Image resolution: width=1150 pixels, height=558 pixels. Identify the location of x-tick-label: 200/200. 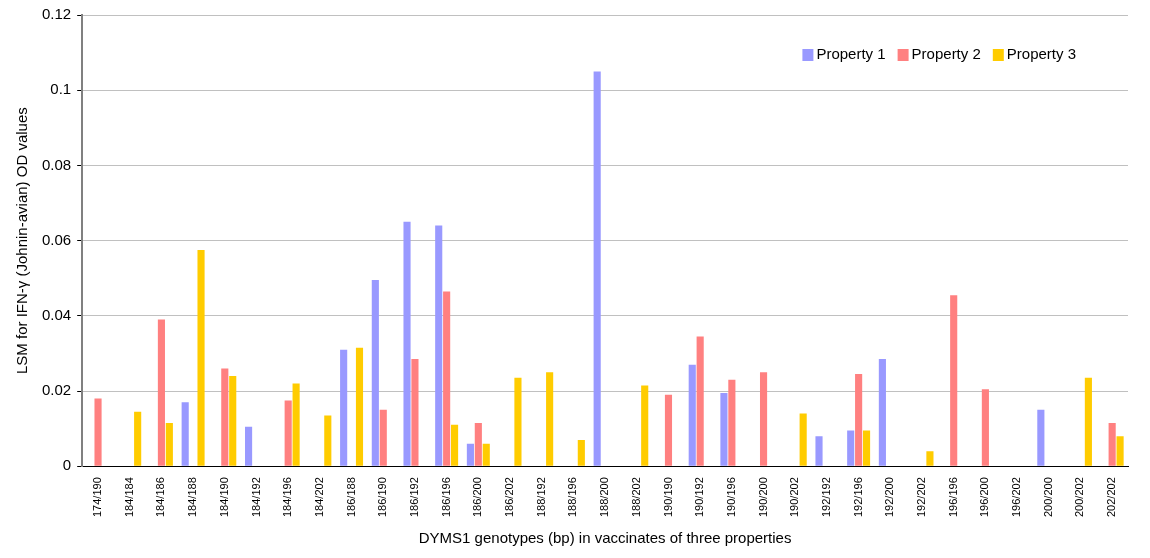
(1047, 497).